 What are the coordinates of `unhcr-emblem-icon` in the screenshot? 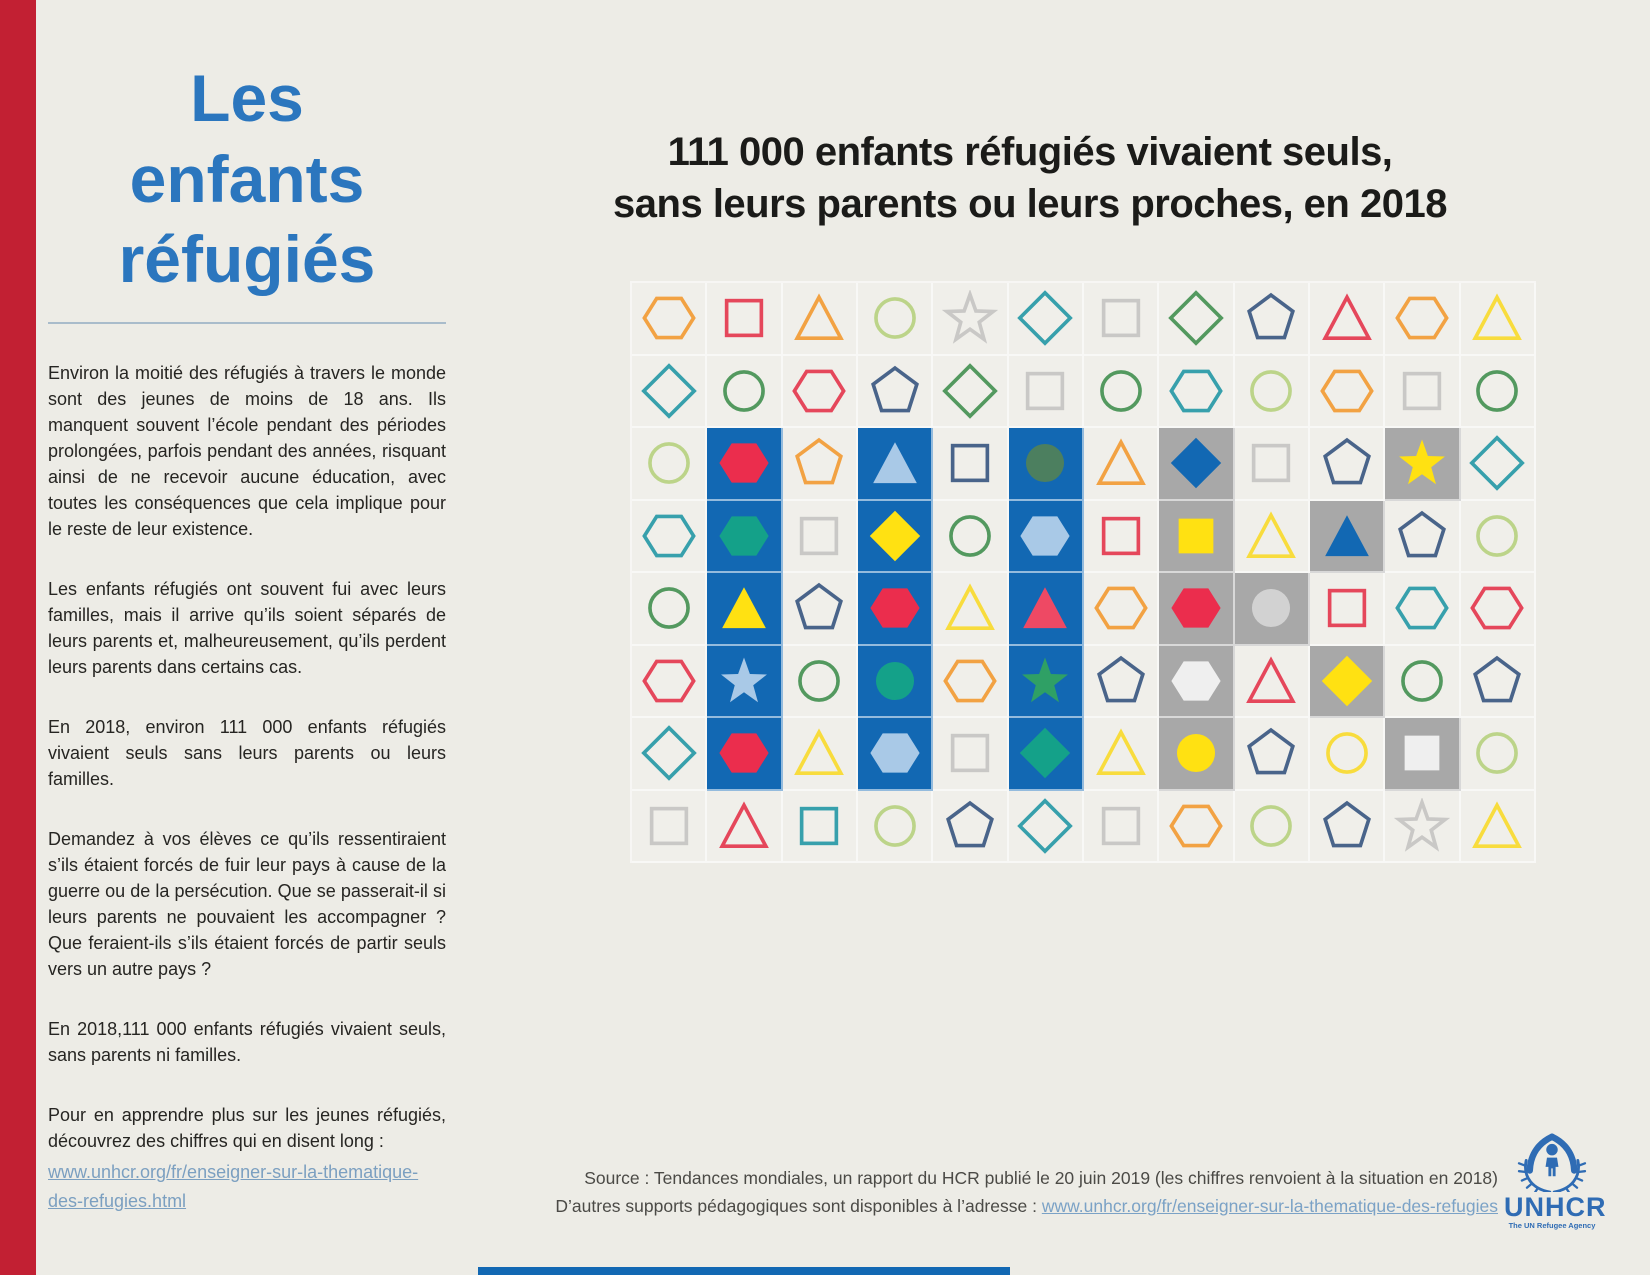 It's located at (1552, 1162).